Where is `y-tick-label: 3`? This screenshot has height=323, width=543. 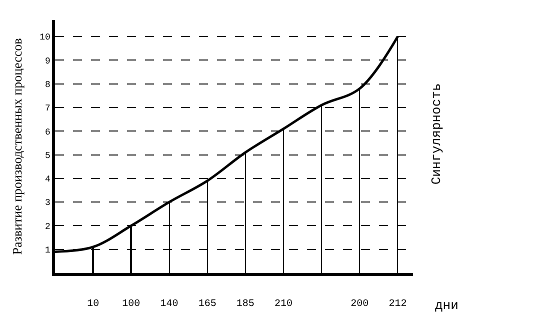
y-tick-label: 3 is located at coordinates (47, 203).